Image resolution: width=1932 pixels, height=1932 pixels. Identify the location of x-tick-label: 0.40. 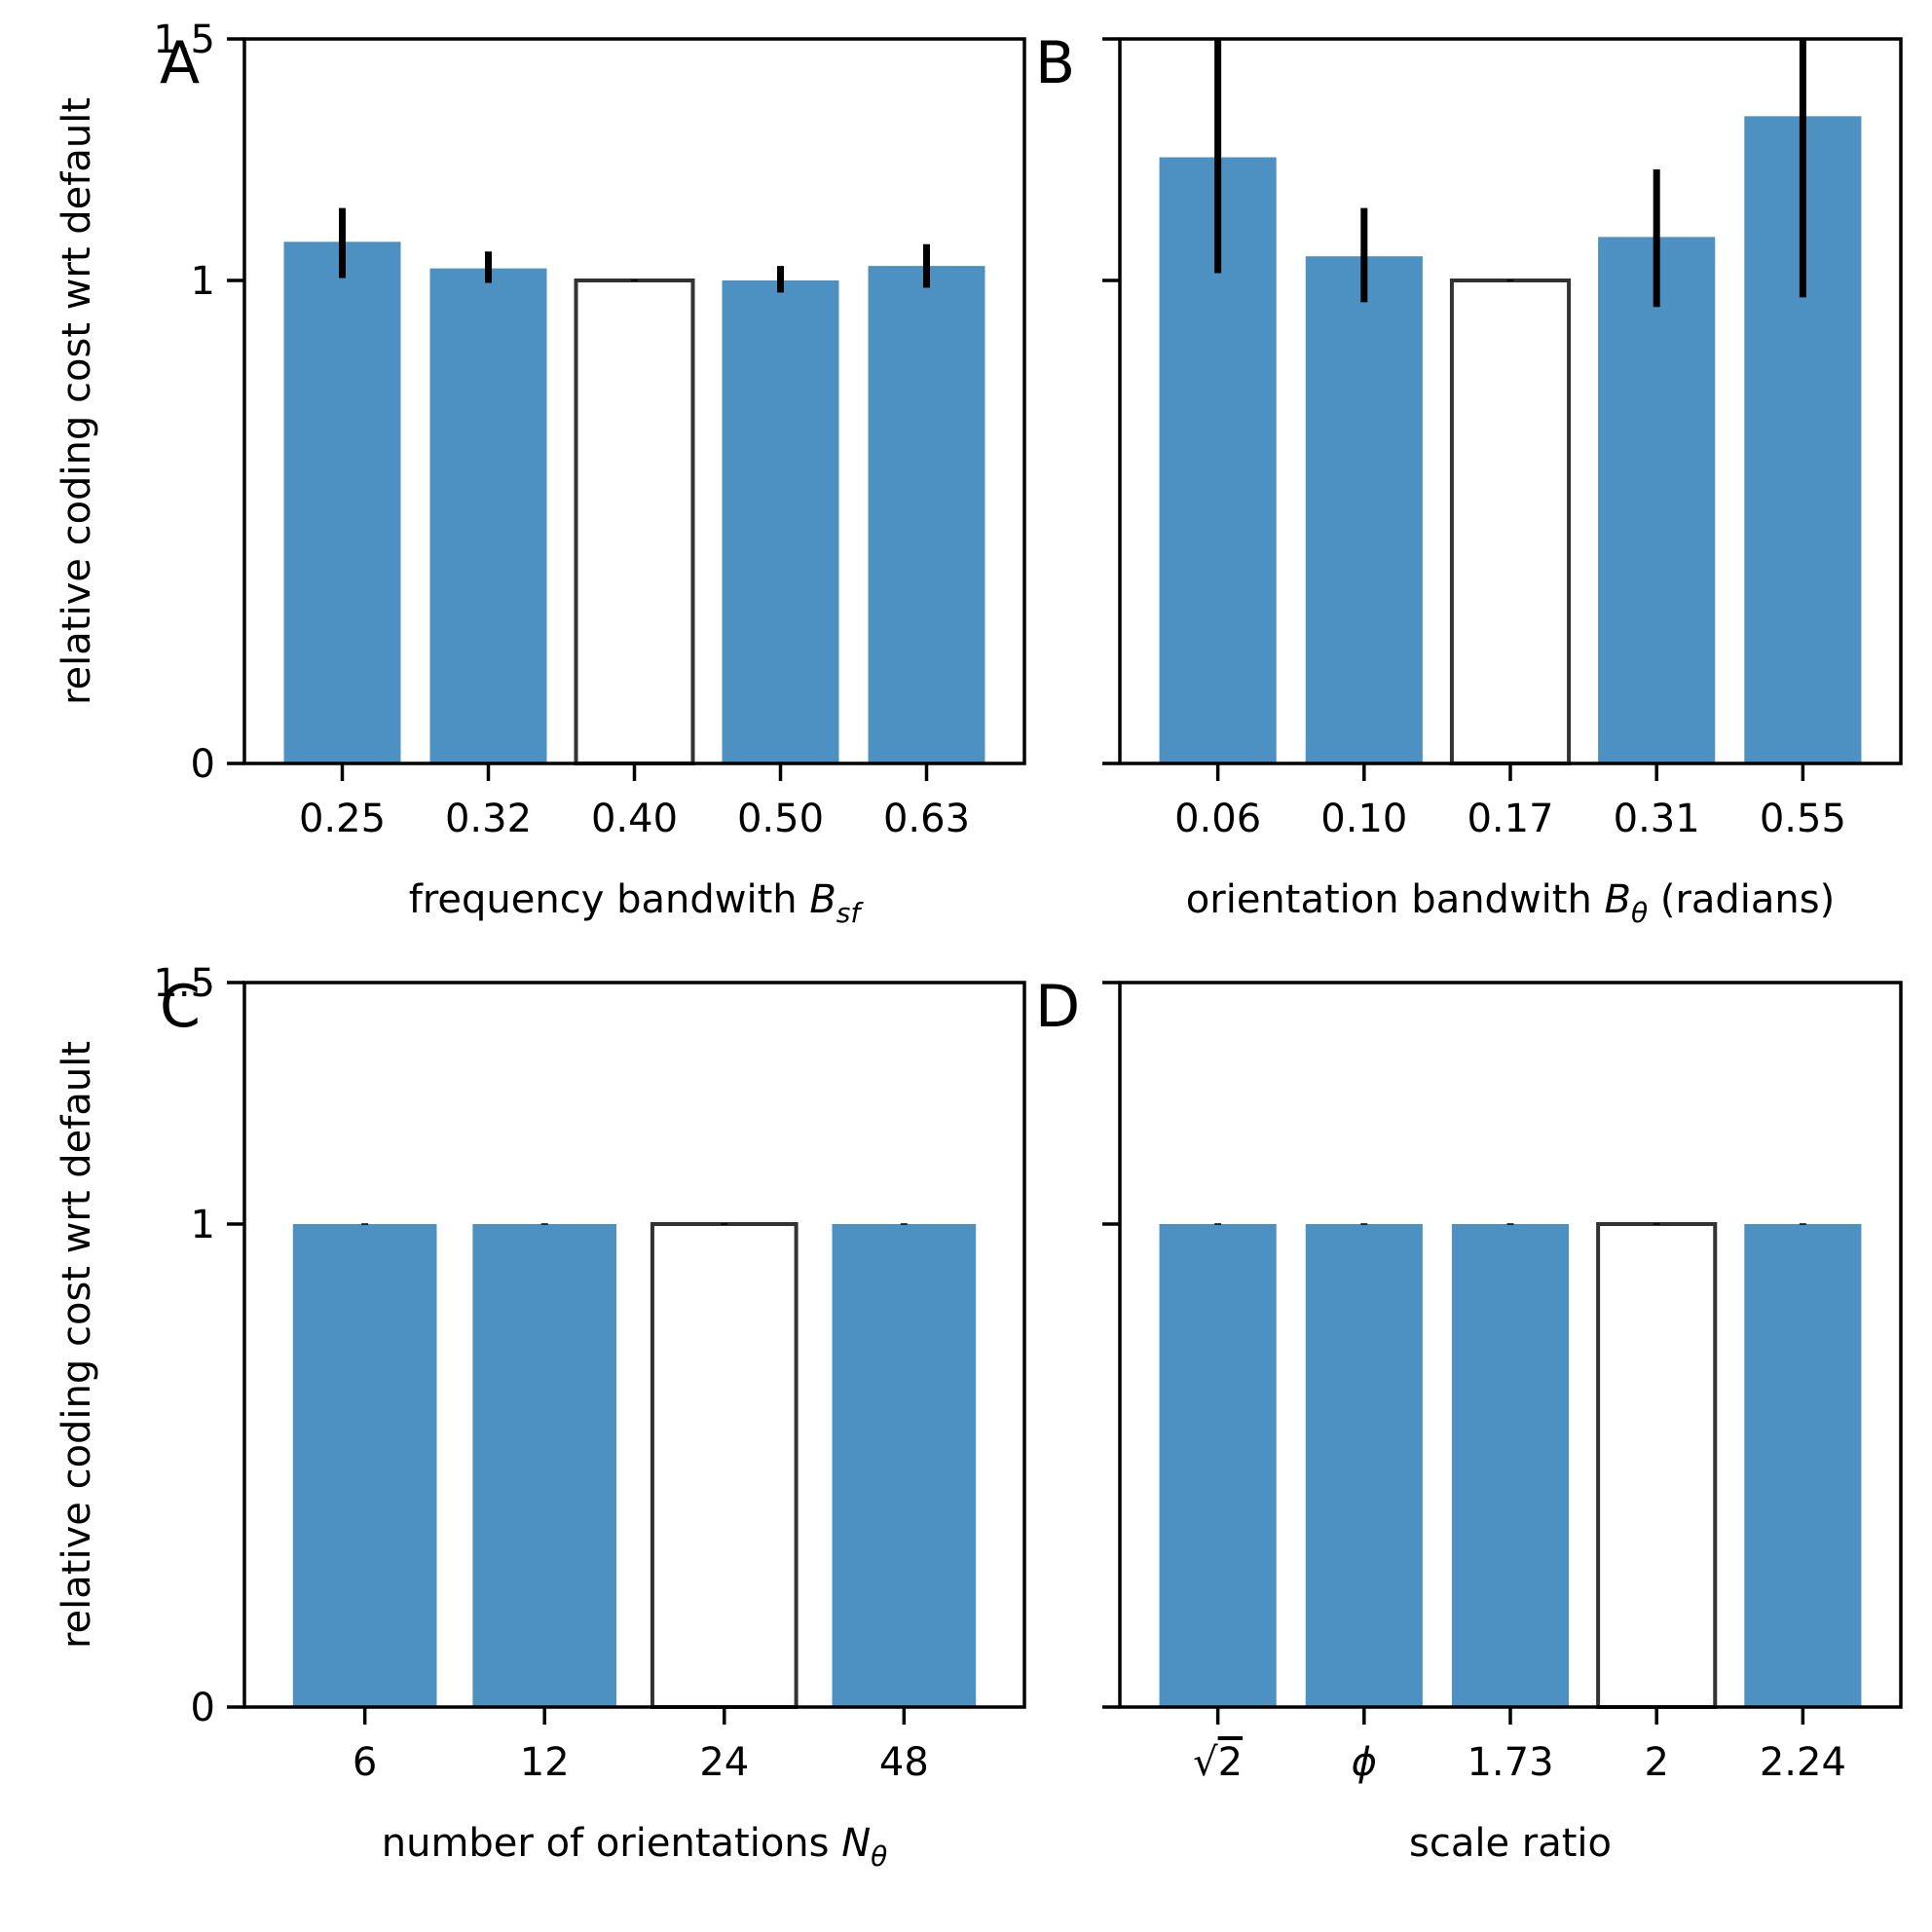
(634, 819).